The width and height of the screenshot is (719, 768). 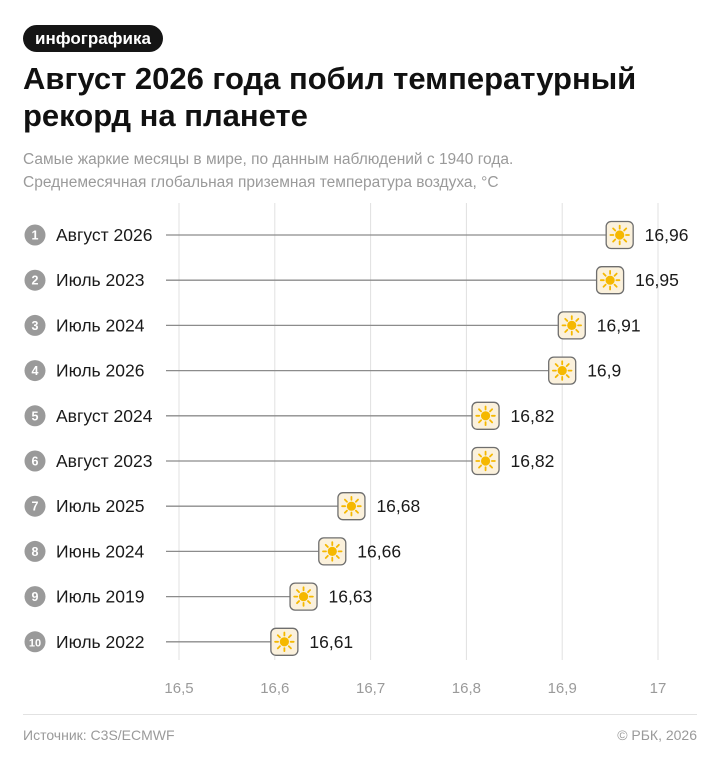 I want to click on row-label: Июль 2024, so click(x=100, y=325).